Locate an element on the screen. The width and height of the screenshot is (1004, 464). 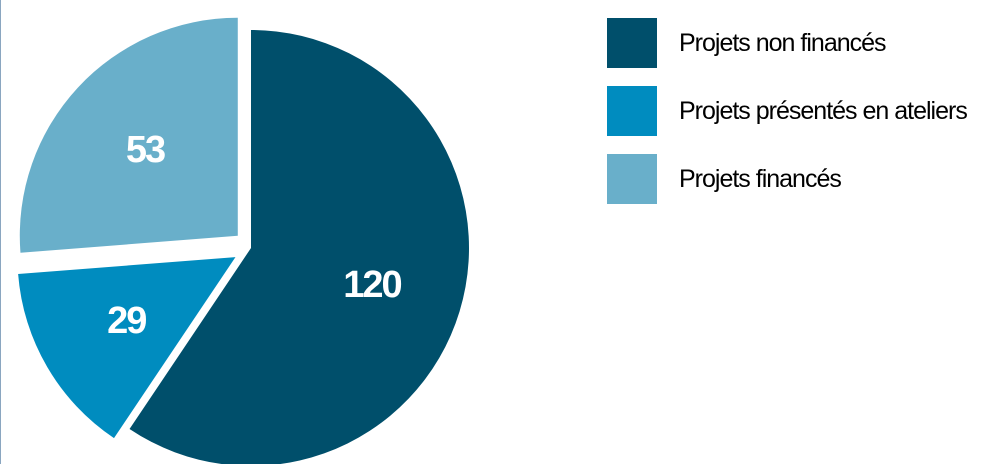
slice-ateliers is located at coordinates (127, 348).